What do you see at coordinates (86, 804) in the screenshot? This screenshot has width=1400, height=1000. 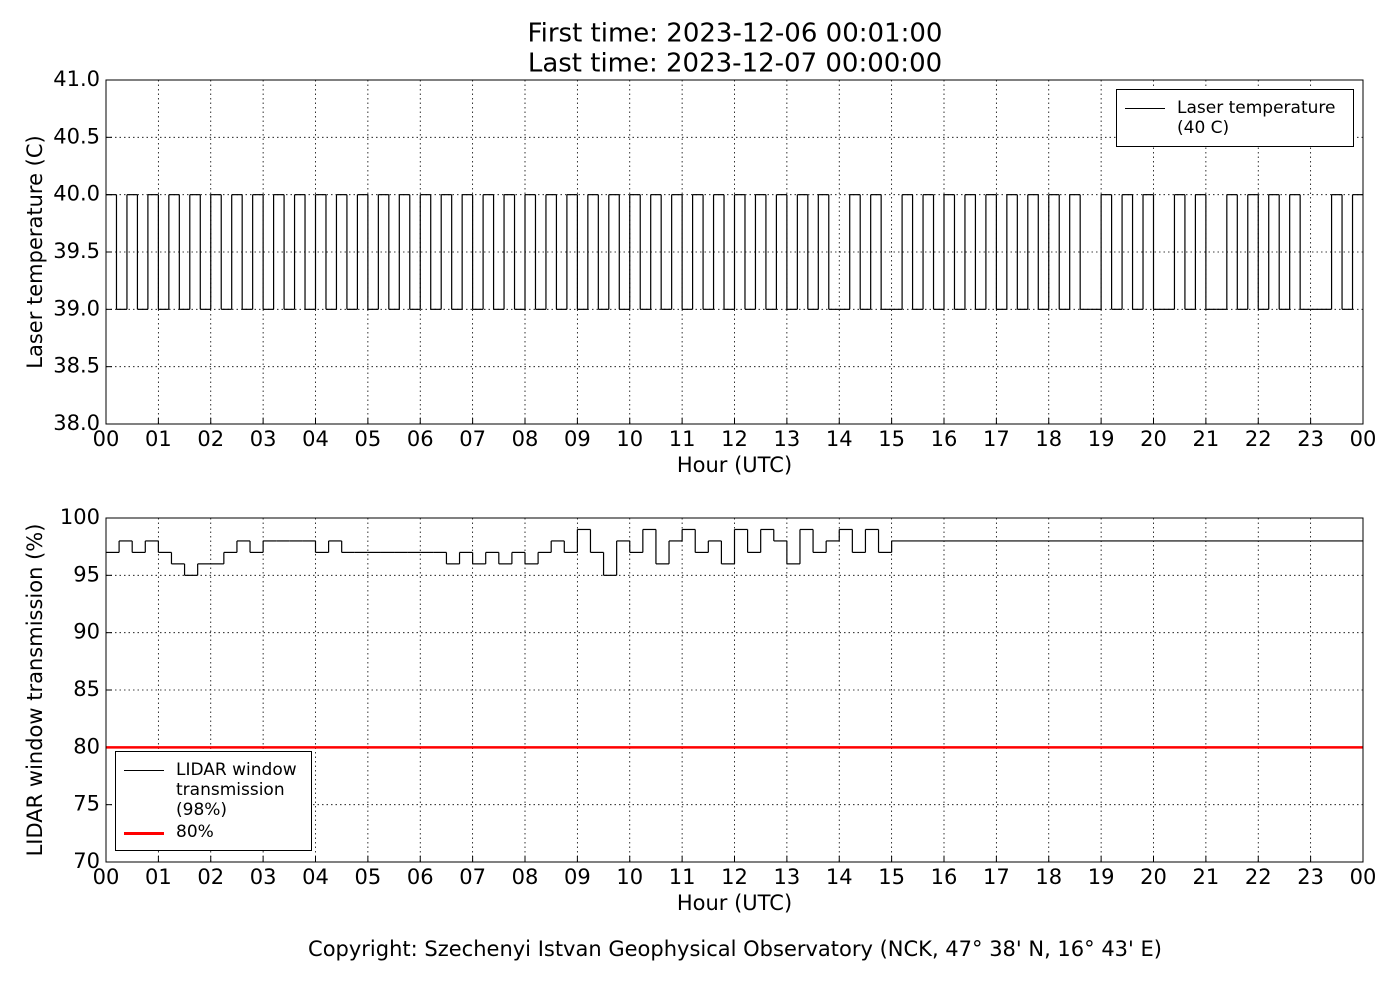 I see `y-tick-label: 75` at bounding box center [86, 804].